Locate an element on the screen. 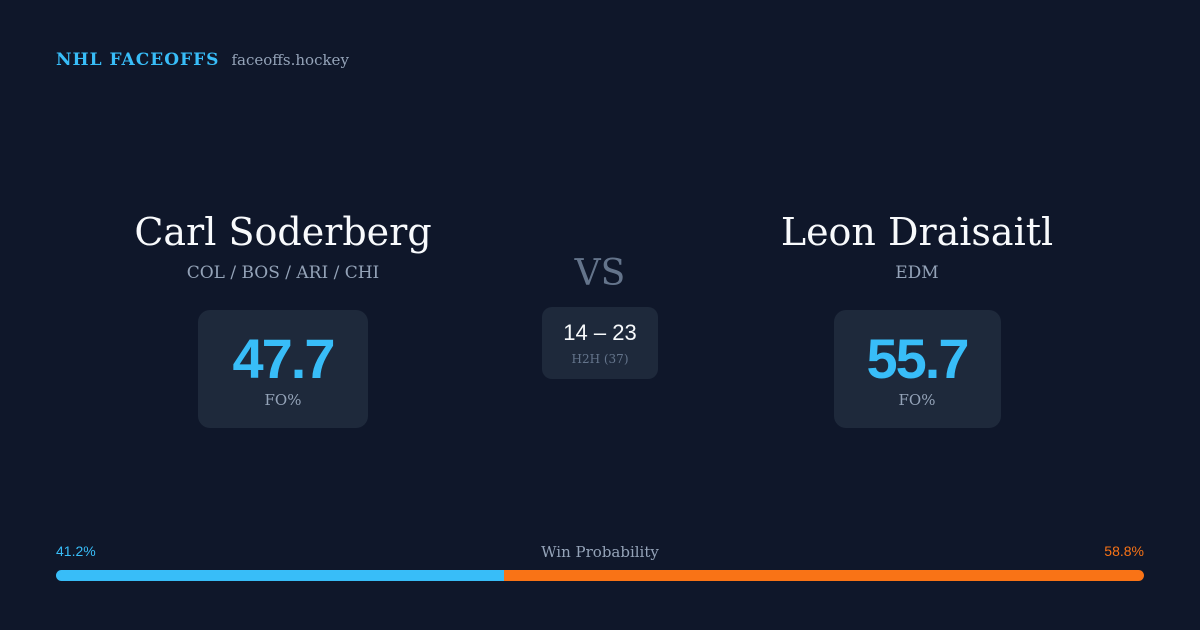 This screenshot has height=630, width=1200. player-right-stat-card: 55.7 FO% is located at coordinates (917, 369).